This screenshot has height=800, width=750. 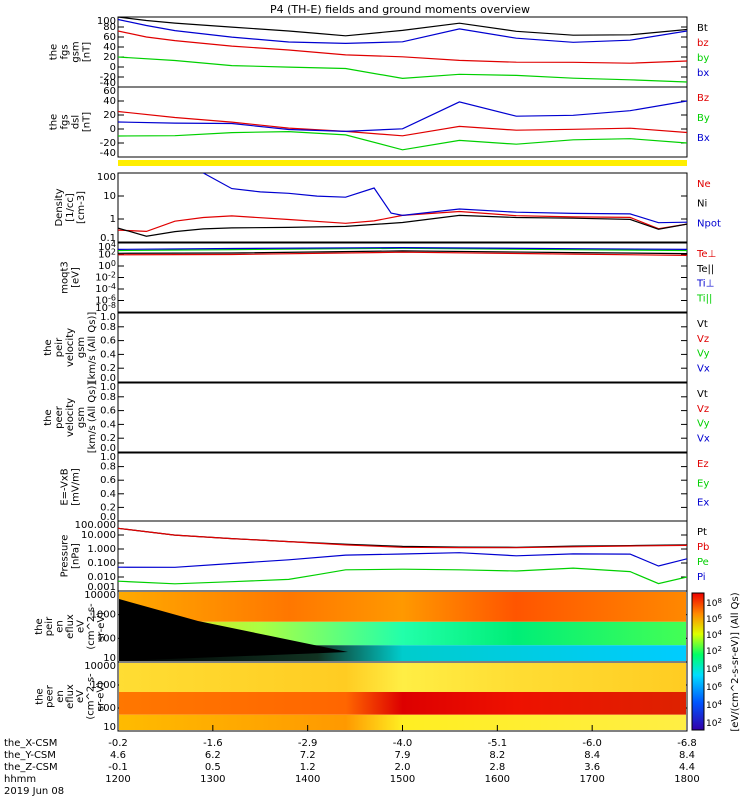 What do you see at coordinates (686, 779) in the screenshot?
I see `footer-value: 1800` at bounding box center [686, 779].